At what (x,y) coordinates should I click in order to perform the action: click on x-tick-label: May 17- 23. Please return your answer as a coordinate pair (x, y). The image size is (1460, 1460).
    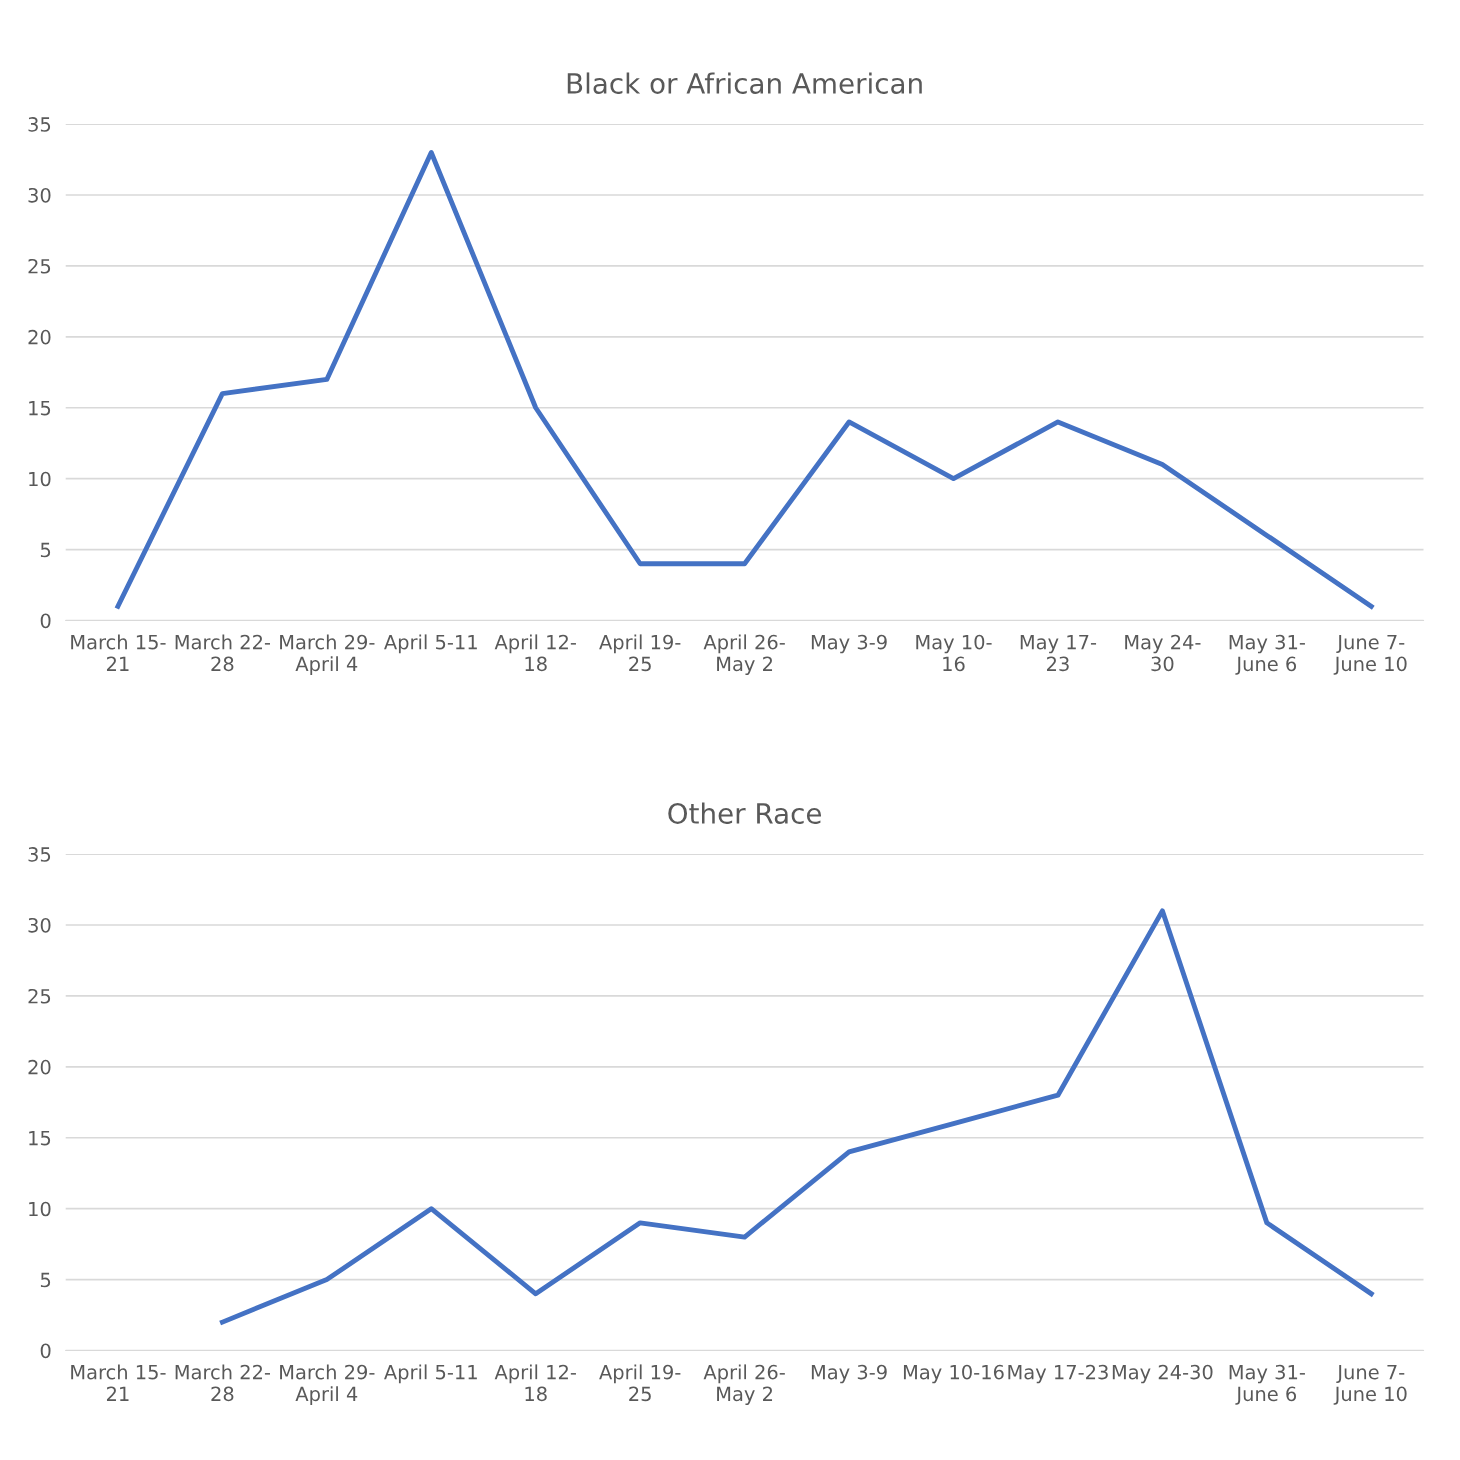
    Looking at the image, I should click on (1058, 653).